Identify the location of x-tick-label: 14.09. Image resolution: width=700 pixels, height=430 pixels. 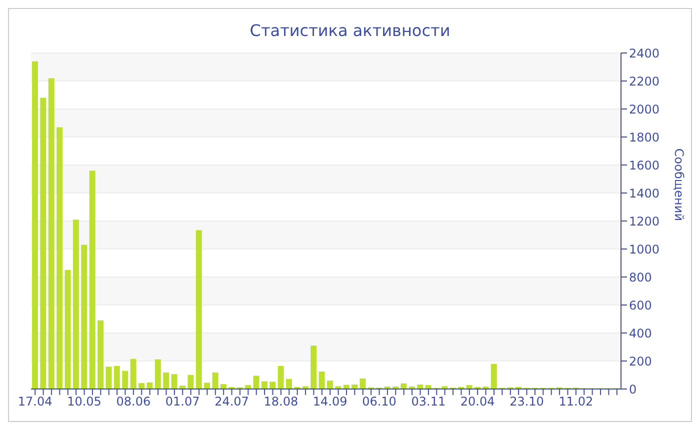
(330, 401).